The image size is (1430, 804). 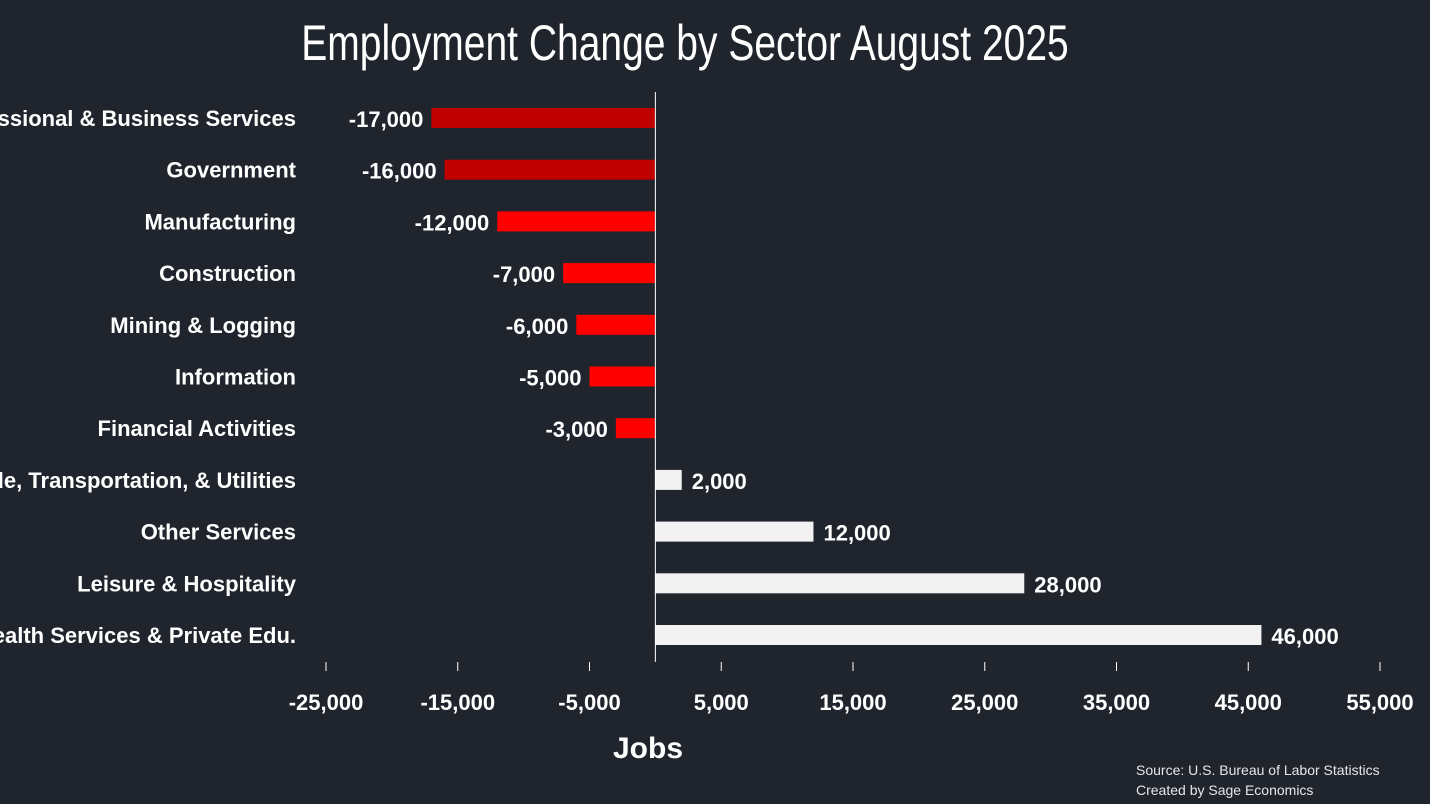 What do you see at coordinates (719, 481) in the screenshot?
I see `value-label: 2,000` at bounding box center [719, 481].